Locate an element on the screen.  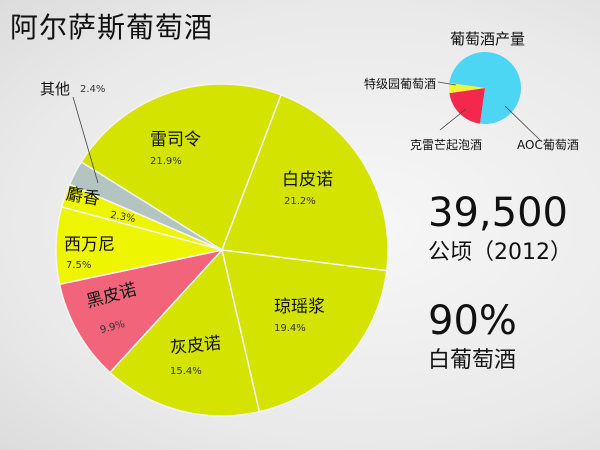
production-pie is located at coordinates (484, 88).